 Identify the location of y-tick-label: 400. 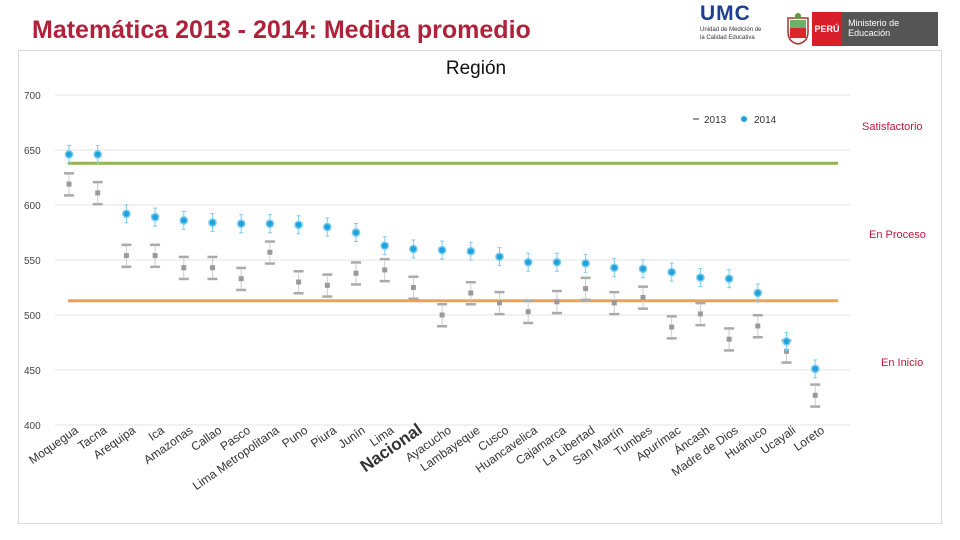
(32, 426).